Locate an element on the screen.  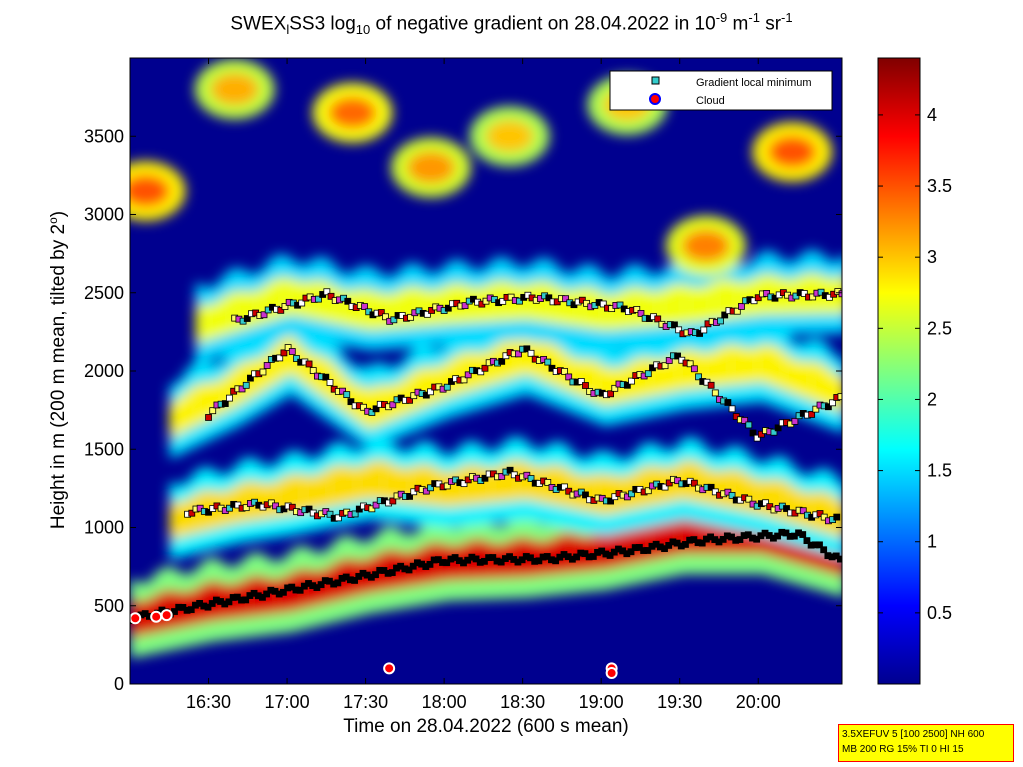
colorbar: 0.5 1 1.5 2 2.5 3 3.5 4 is located at coordinates (914, 371).